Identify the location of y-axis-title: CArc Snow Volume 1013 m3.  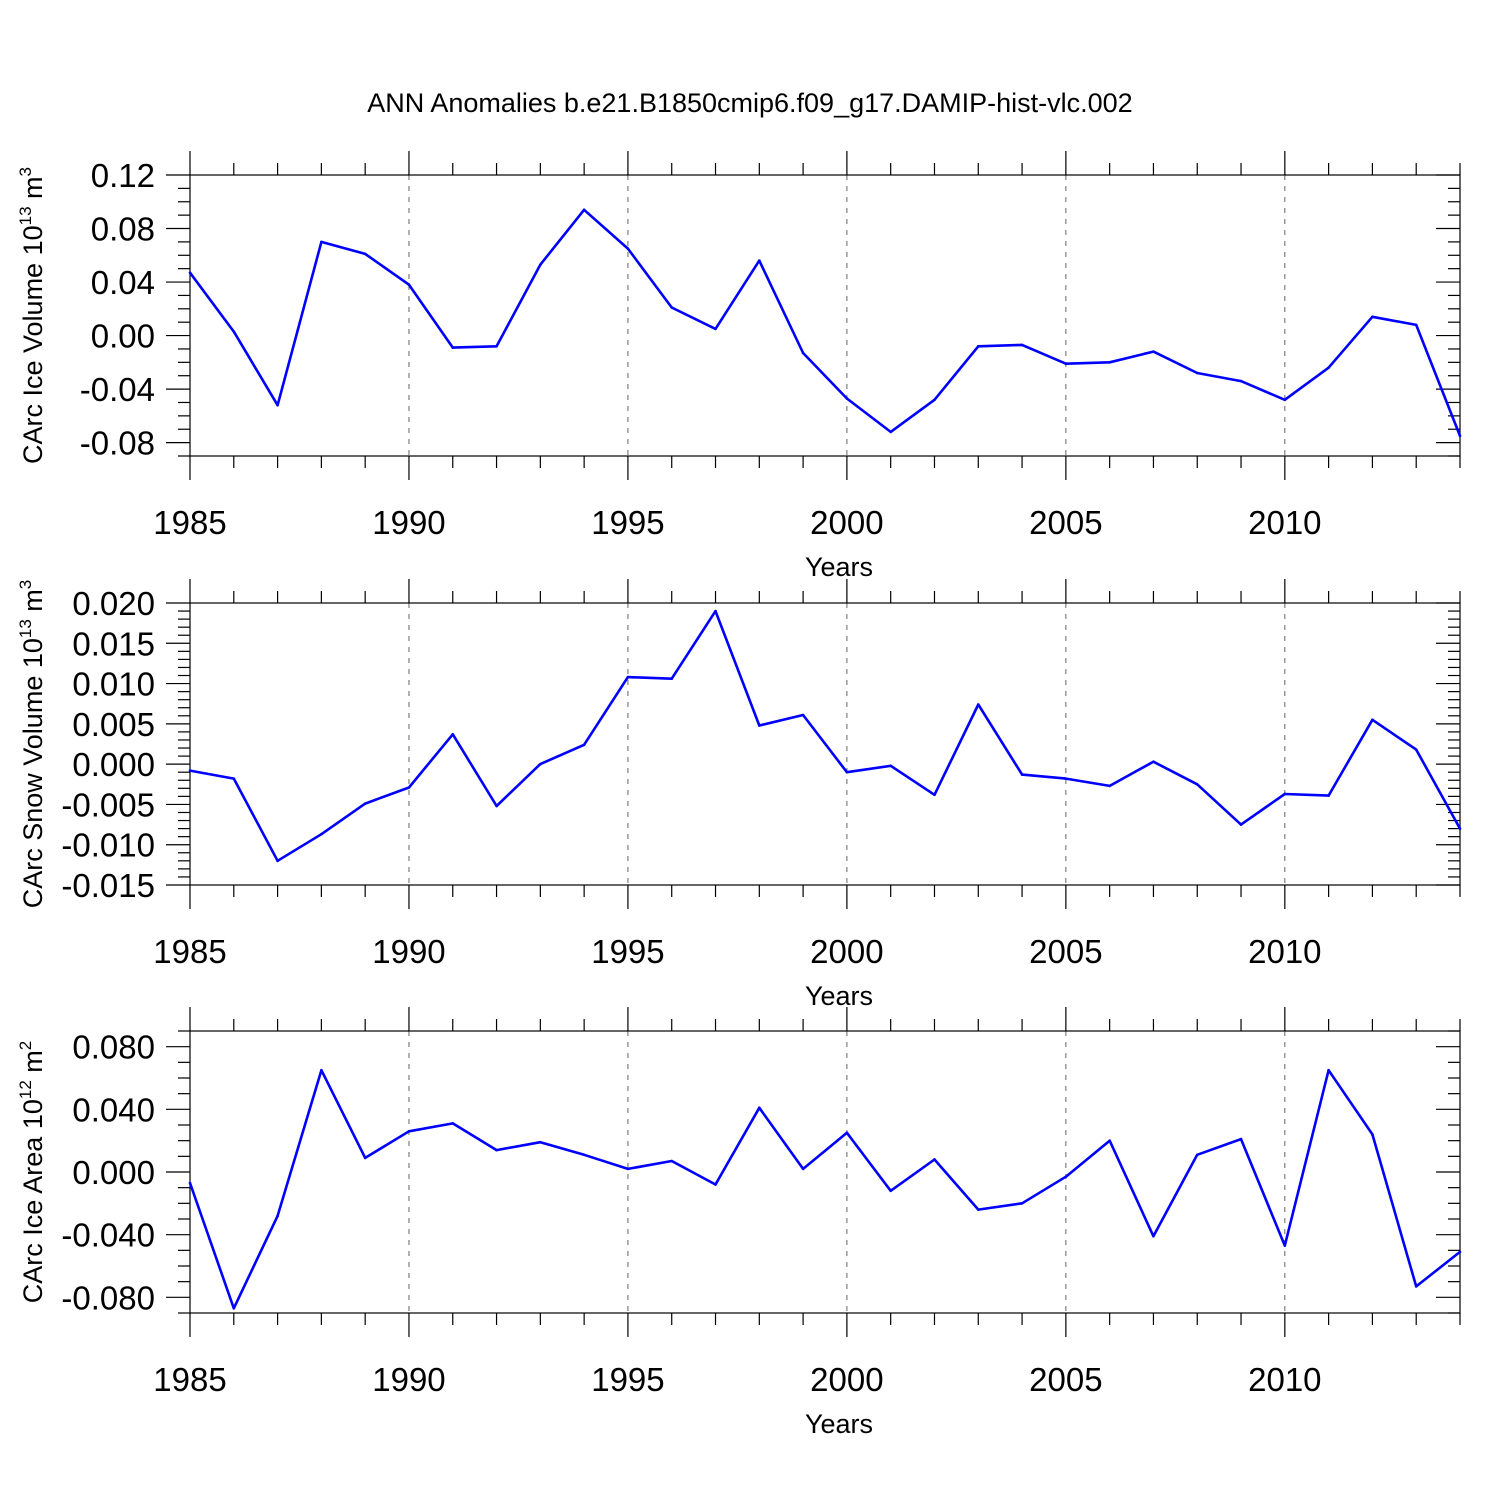
(32, 744).